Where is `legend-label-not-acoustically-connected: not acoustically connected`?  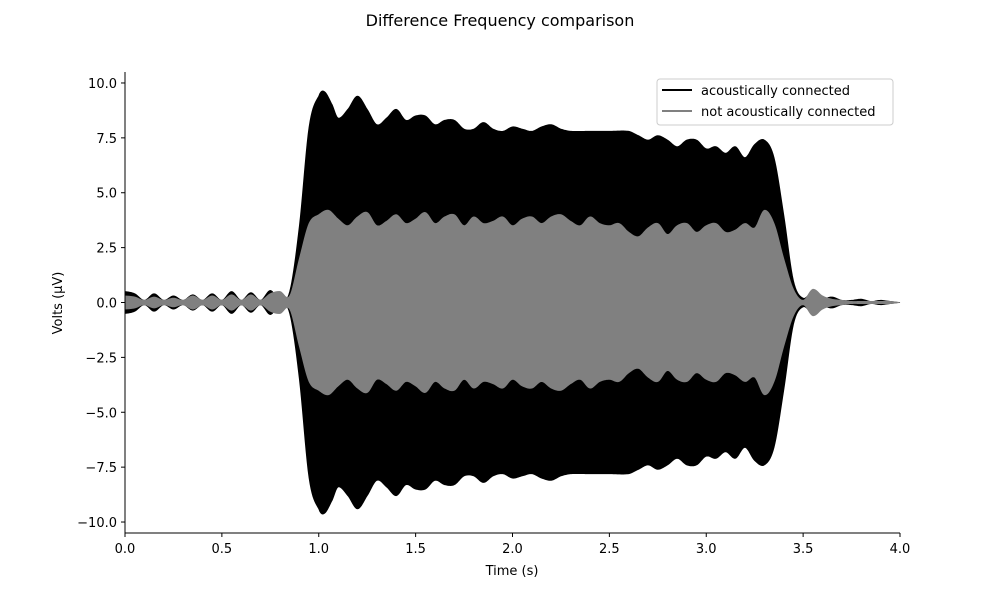
legend-label-not-acoustically-connected: not acoustically connected is located at coordinates (788, 112).